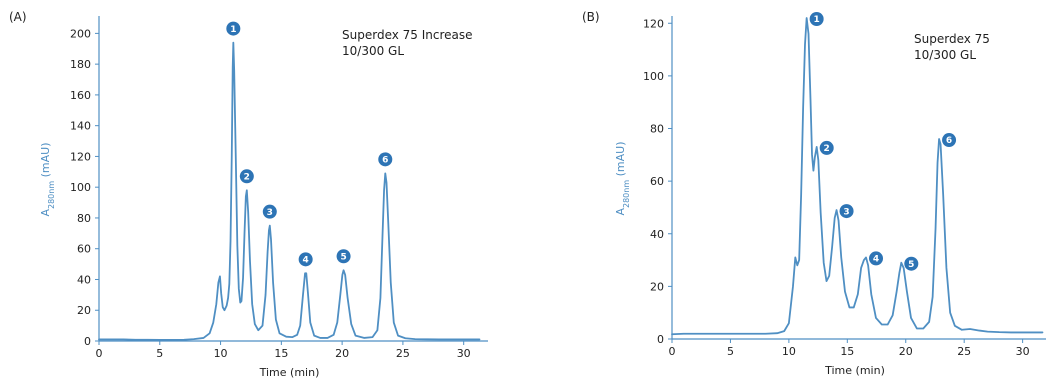  I want to click on column-annotation-line: Superdex 75, so click(952, 39).